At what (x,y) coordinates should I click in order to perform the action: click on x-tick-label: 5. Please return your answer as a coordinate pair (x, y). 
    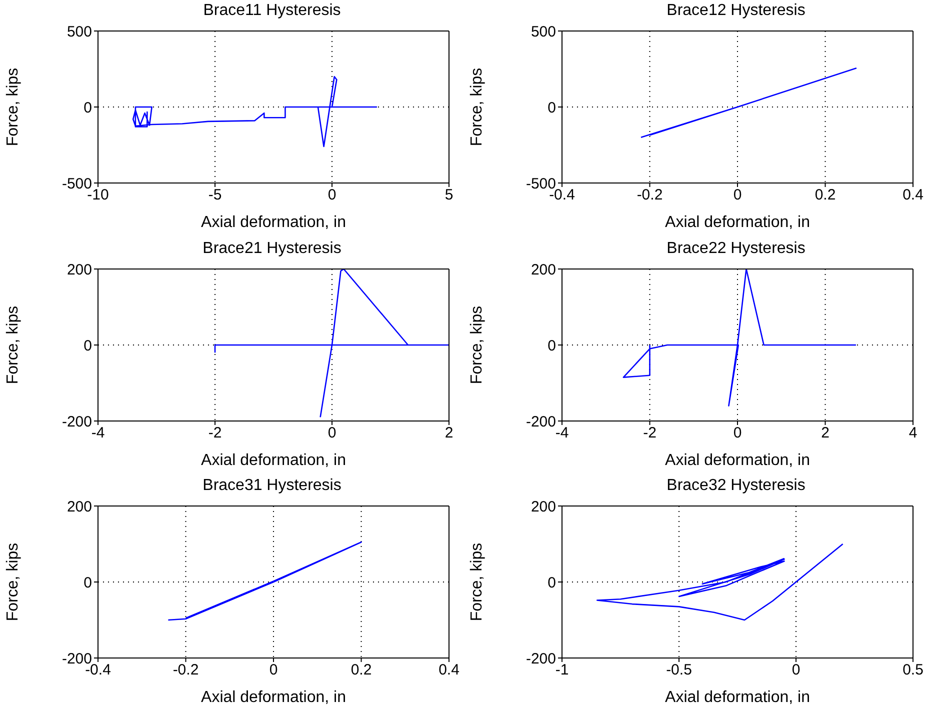
    Looking at the image, I should click on (449, 195).